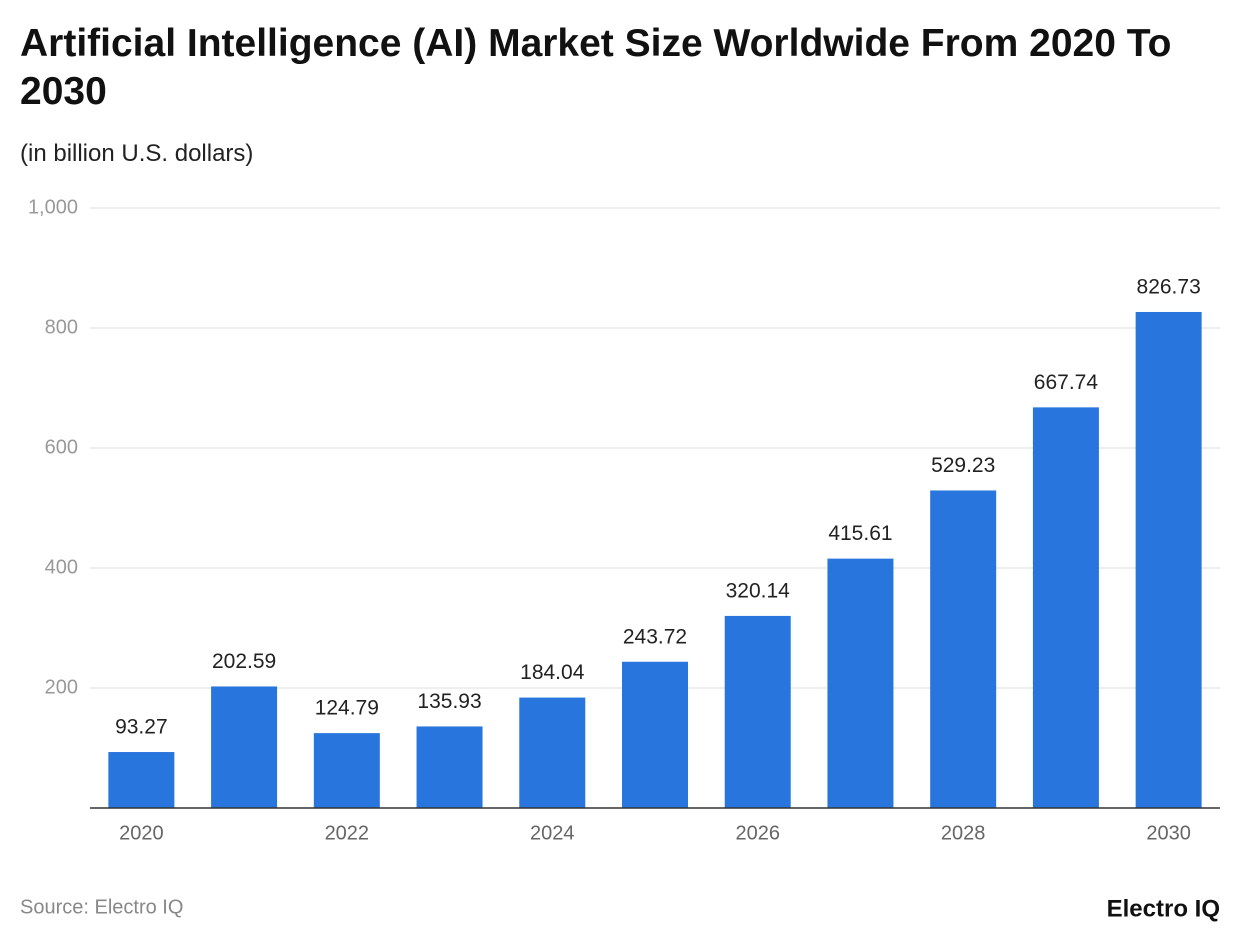  Describe the element at coordinates (1066, 382) in the screenshot. I see `value-label: 667.74` at that location.